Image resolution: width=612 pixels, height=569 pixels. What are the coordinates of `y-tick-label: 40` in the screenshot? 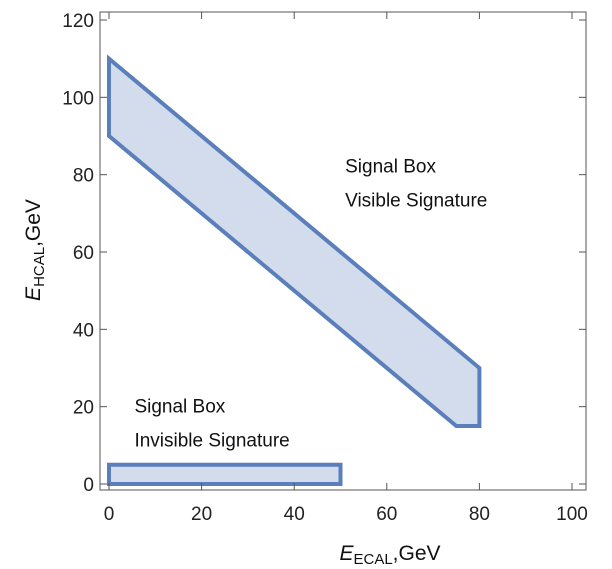 It's located at (83, 330).